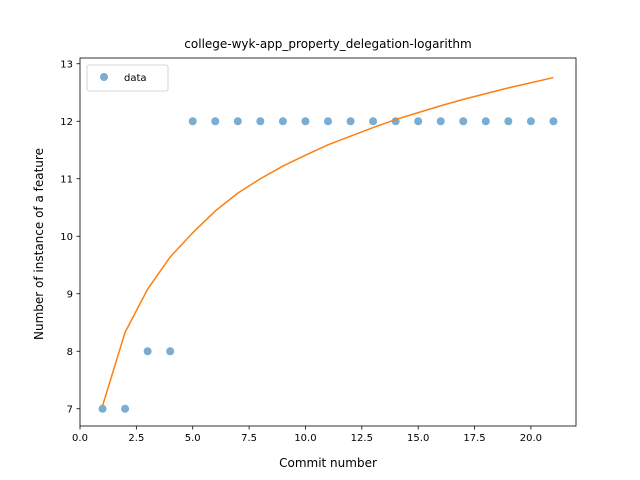 The width and height of the screenshot is (640, 480). Describe the element at coordinates (531, 438) in the screenshot. I see `x-tick-label: 20.0` at that location.